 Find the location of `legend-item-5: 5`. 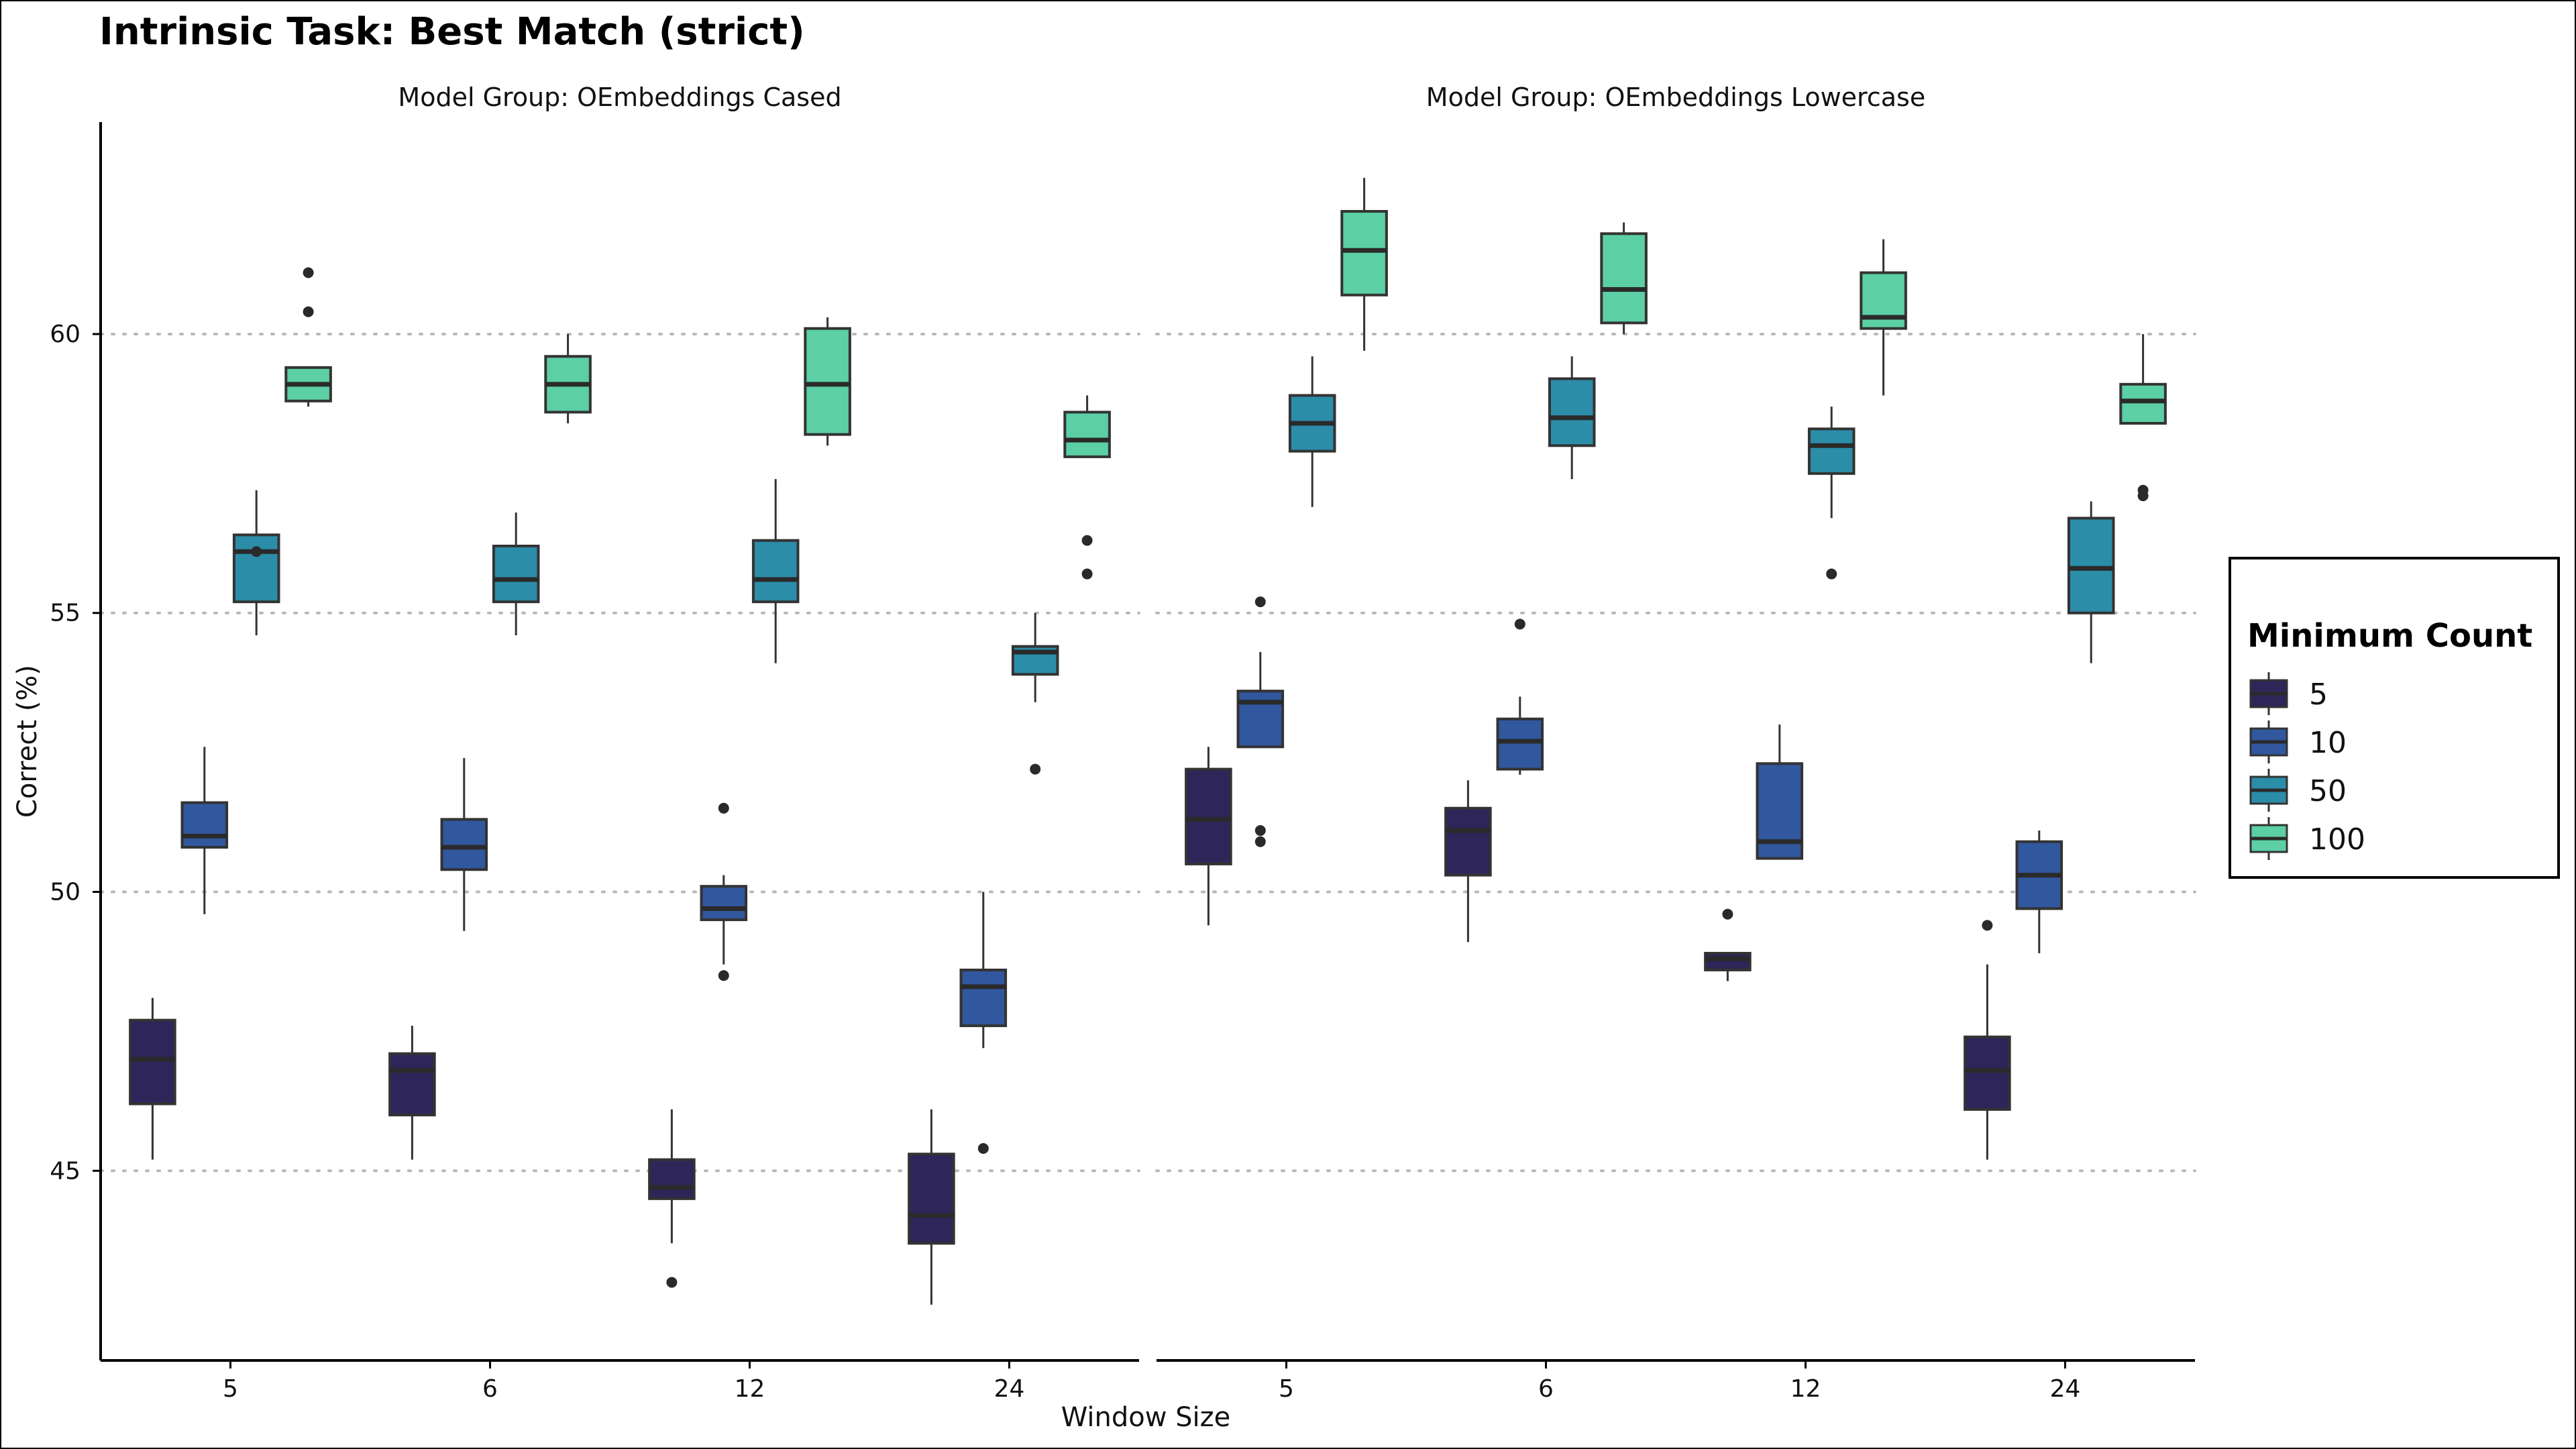

legend-item-5: 5 is located at coordinates (2288, 693).